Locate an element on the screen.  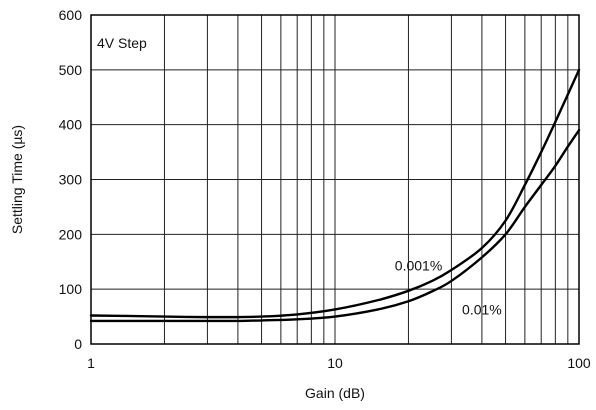
y-tick-label: 600 is located at coordinates (71, 15).